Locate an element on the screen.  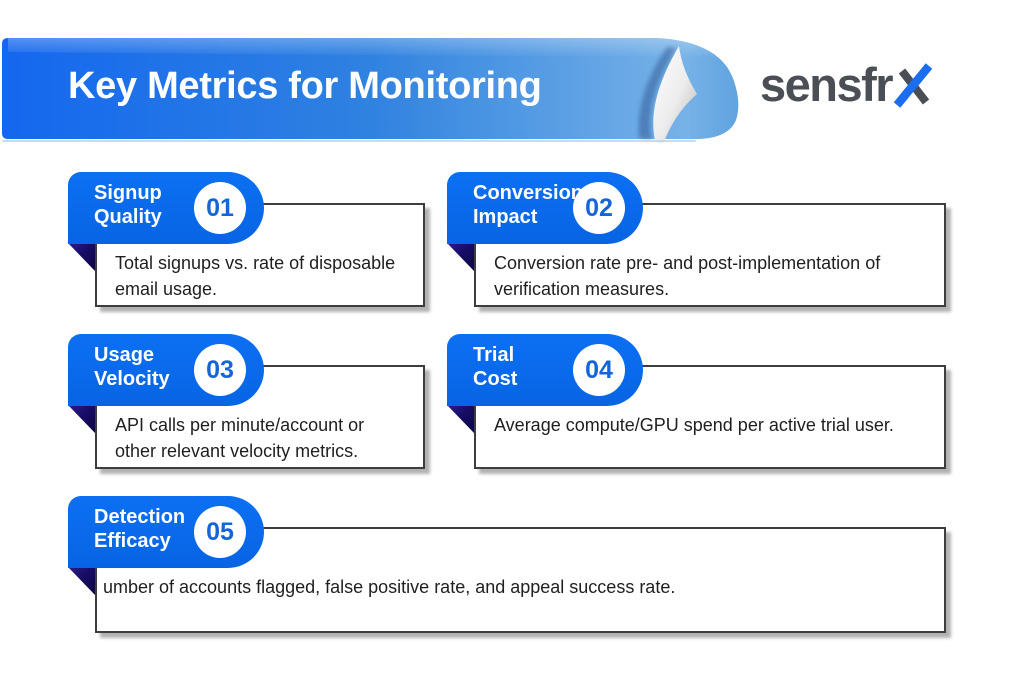
number-badge: 03 is located at coordinates (220, 370).